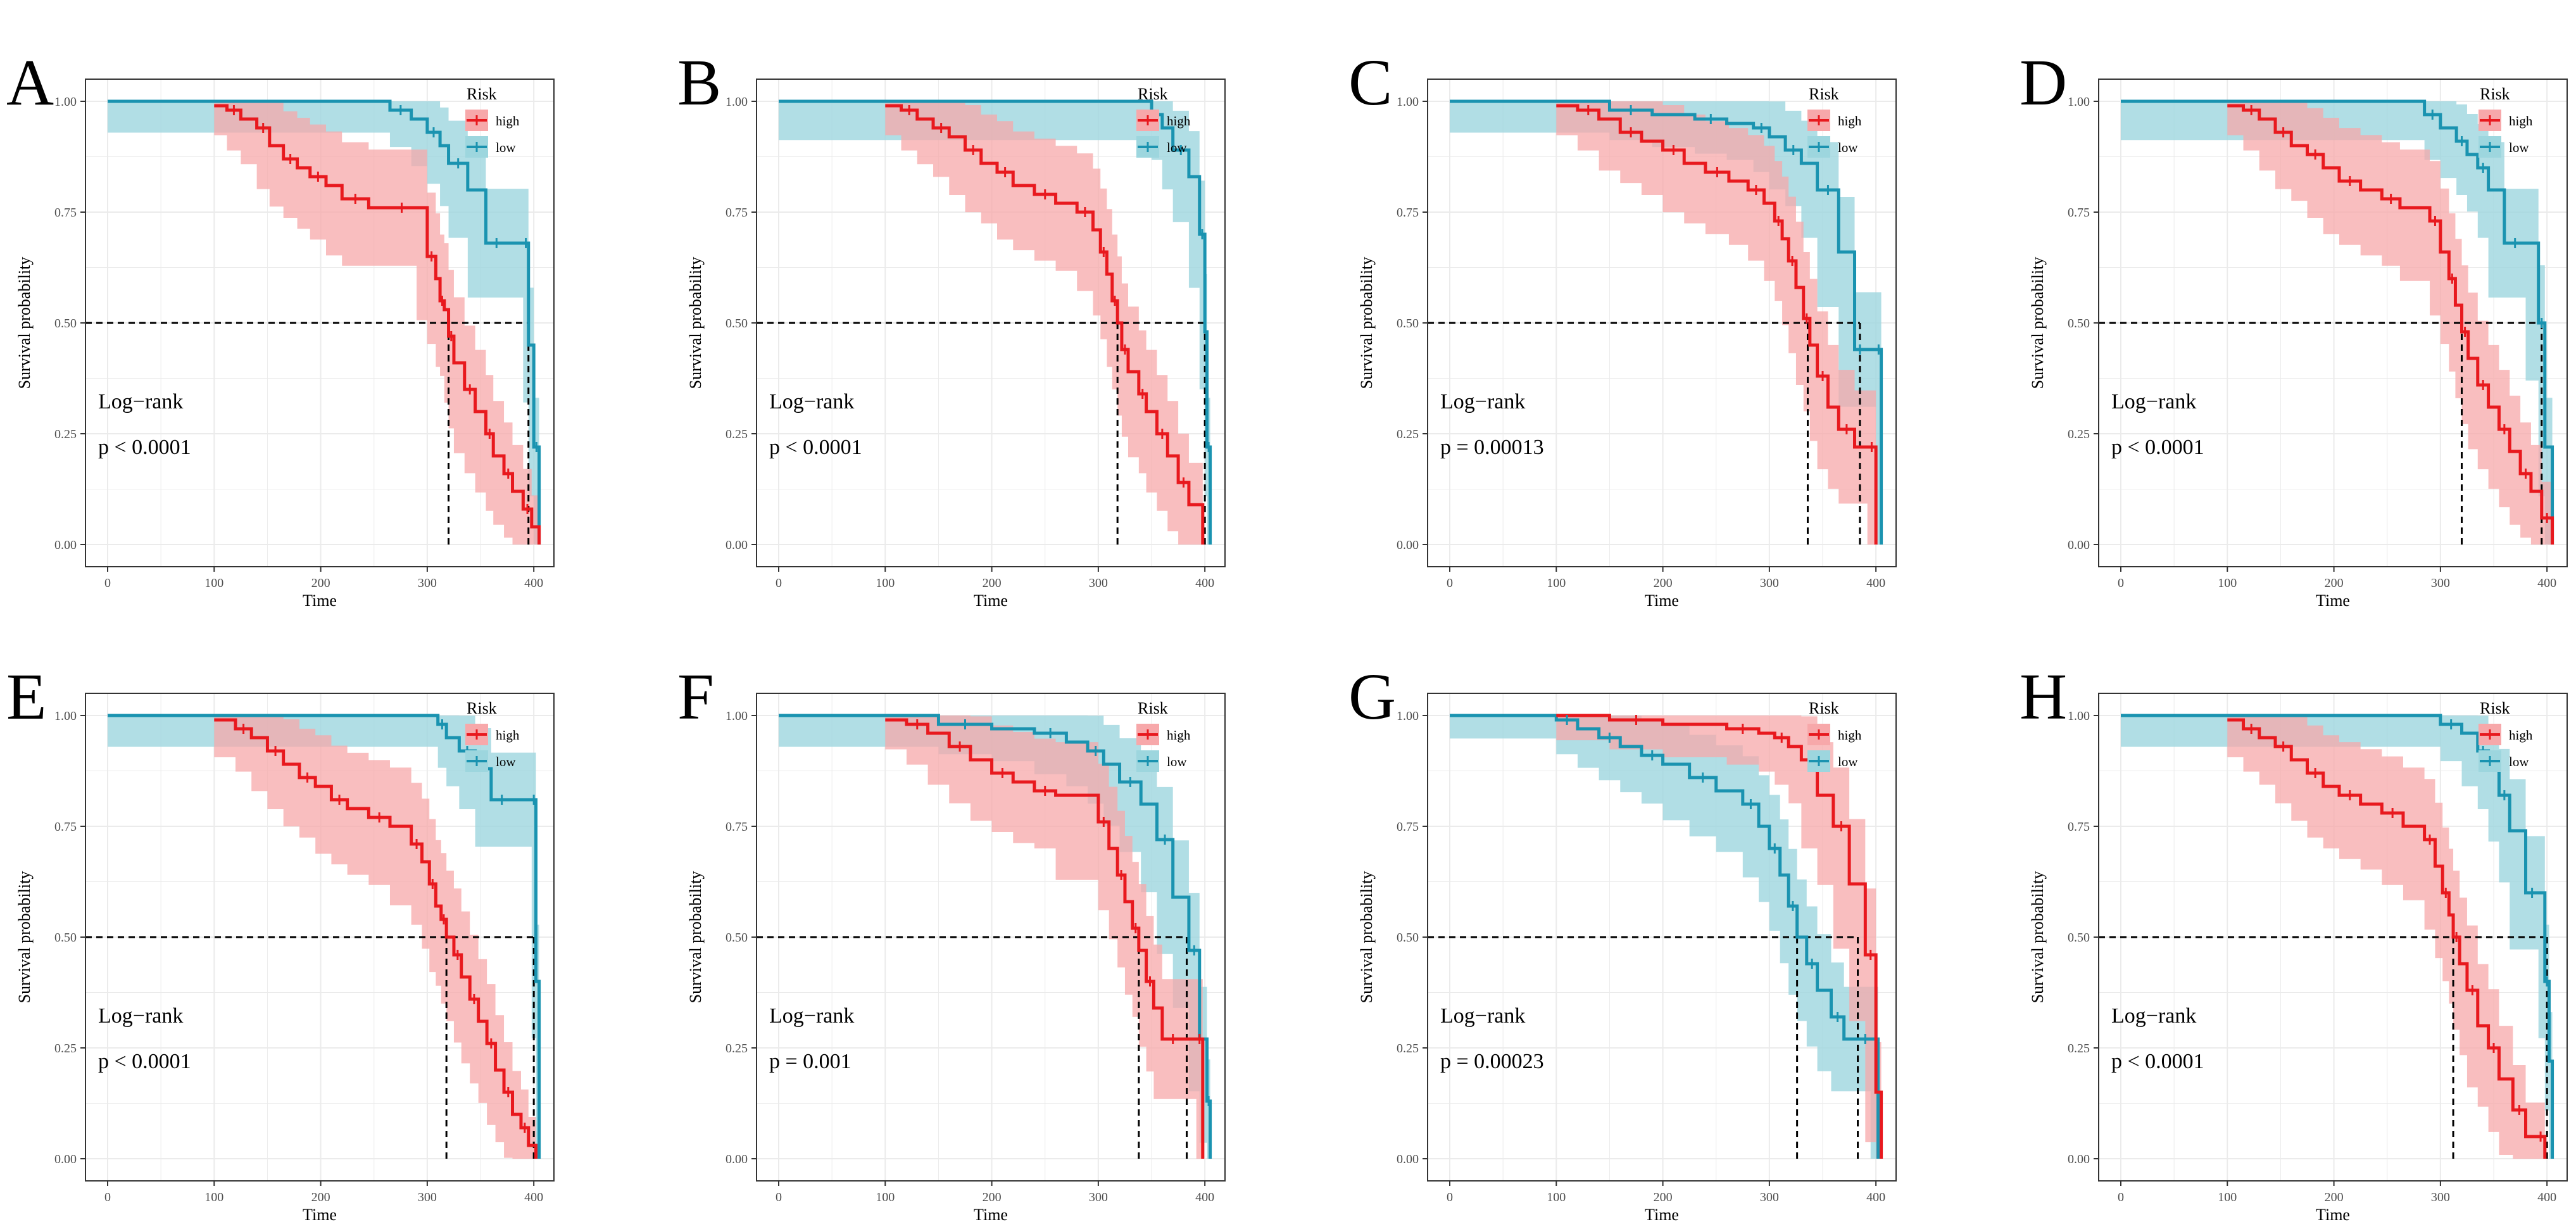 Image resolution: width=2576 pixels, height=1229 pixels. I want to click on panel-letter: F, so click(695, 696).